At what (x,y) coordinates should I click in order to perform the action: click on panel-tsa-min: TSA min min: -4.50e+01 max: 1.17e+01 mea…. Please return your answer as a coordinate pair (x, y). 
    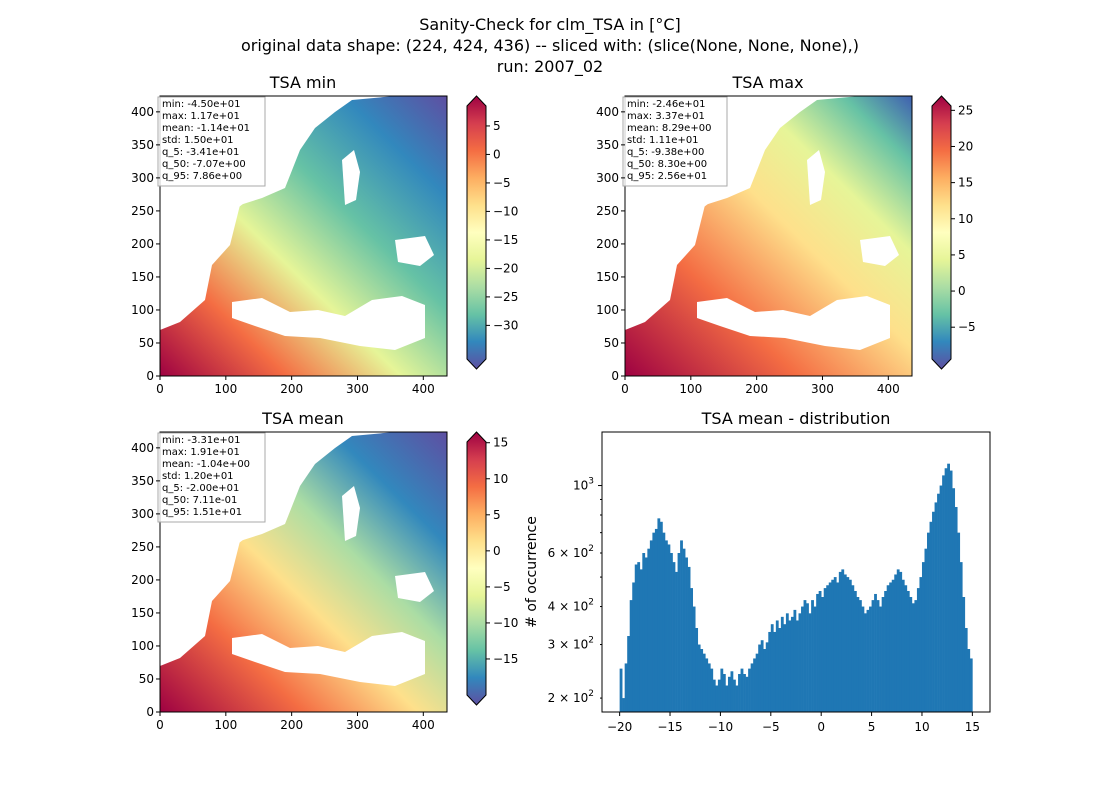
    Looking at the image, I should click on (324, 234).